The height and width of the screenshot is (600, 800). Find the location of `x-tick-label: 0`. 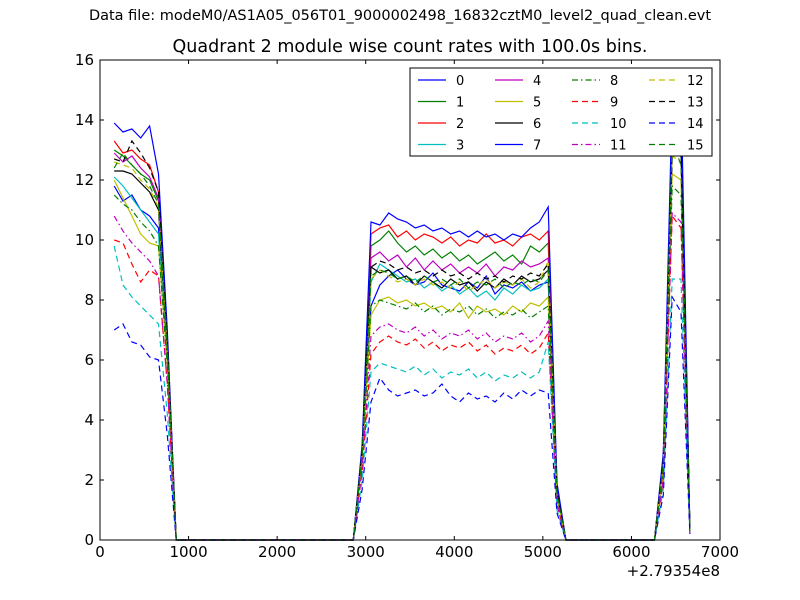

x-tick-label: 0 is located at coordinates (100, 552).